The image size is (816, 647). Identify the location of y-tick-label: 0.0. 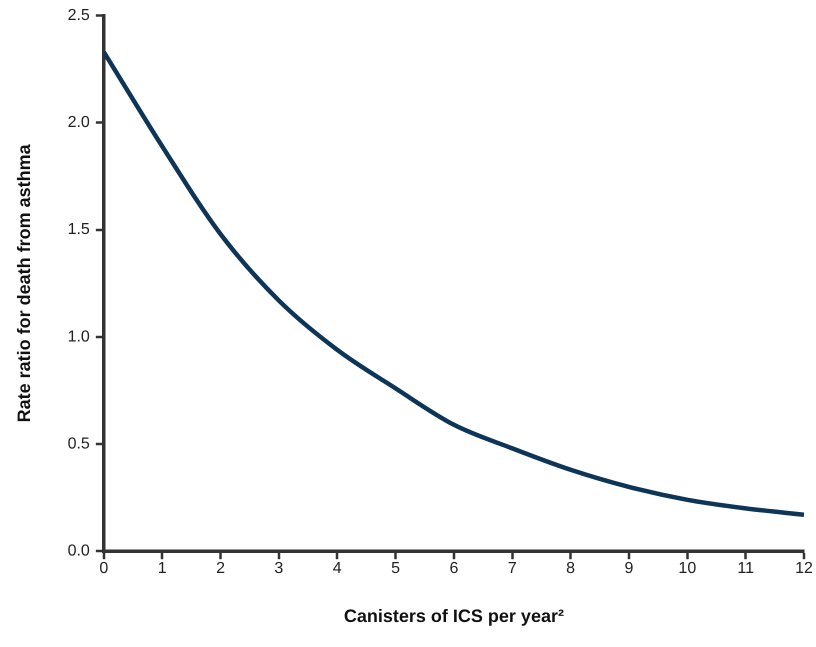
(79, 551).